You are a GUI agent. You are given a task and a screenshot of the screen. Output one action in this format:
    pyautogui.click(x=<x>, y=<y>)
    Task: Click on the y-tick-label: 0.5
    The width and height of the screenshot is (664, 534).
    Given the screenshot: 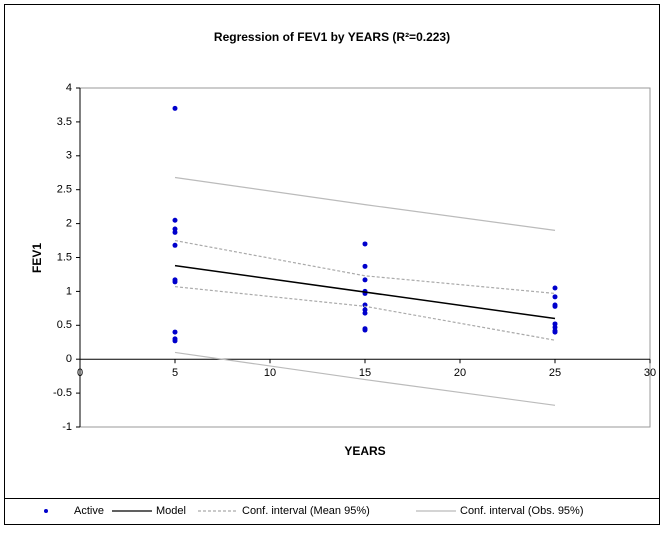 What is the action you would take?
    pyautogui.click(x=64, y=325)
    